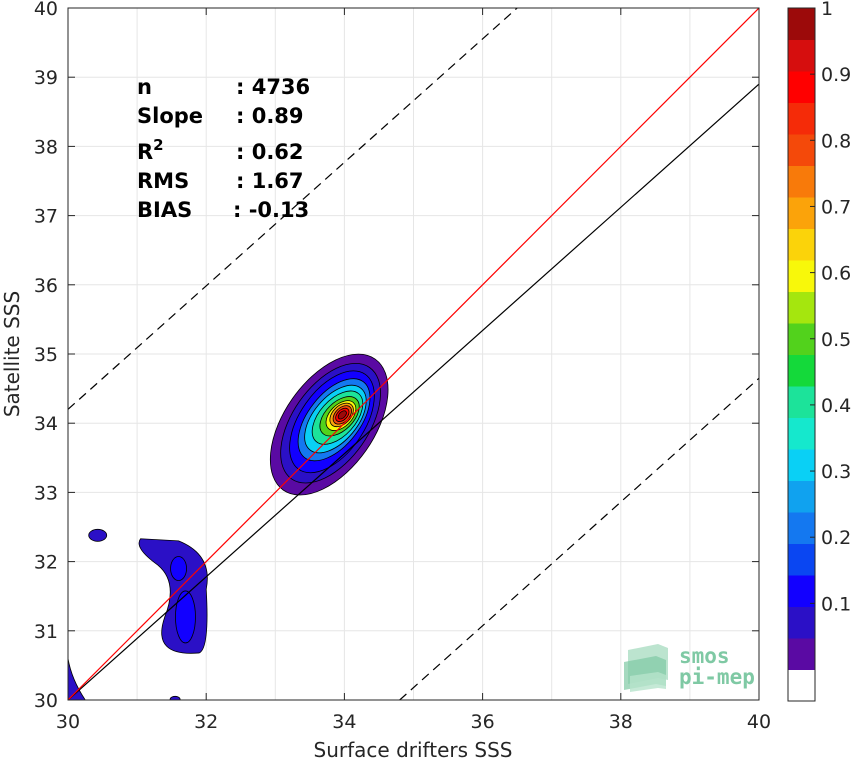  I want to click on y-tick-label: 35, so click(46, 355).